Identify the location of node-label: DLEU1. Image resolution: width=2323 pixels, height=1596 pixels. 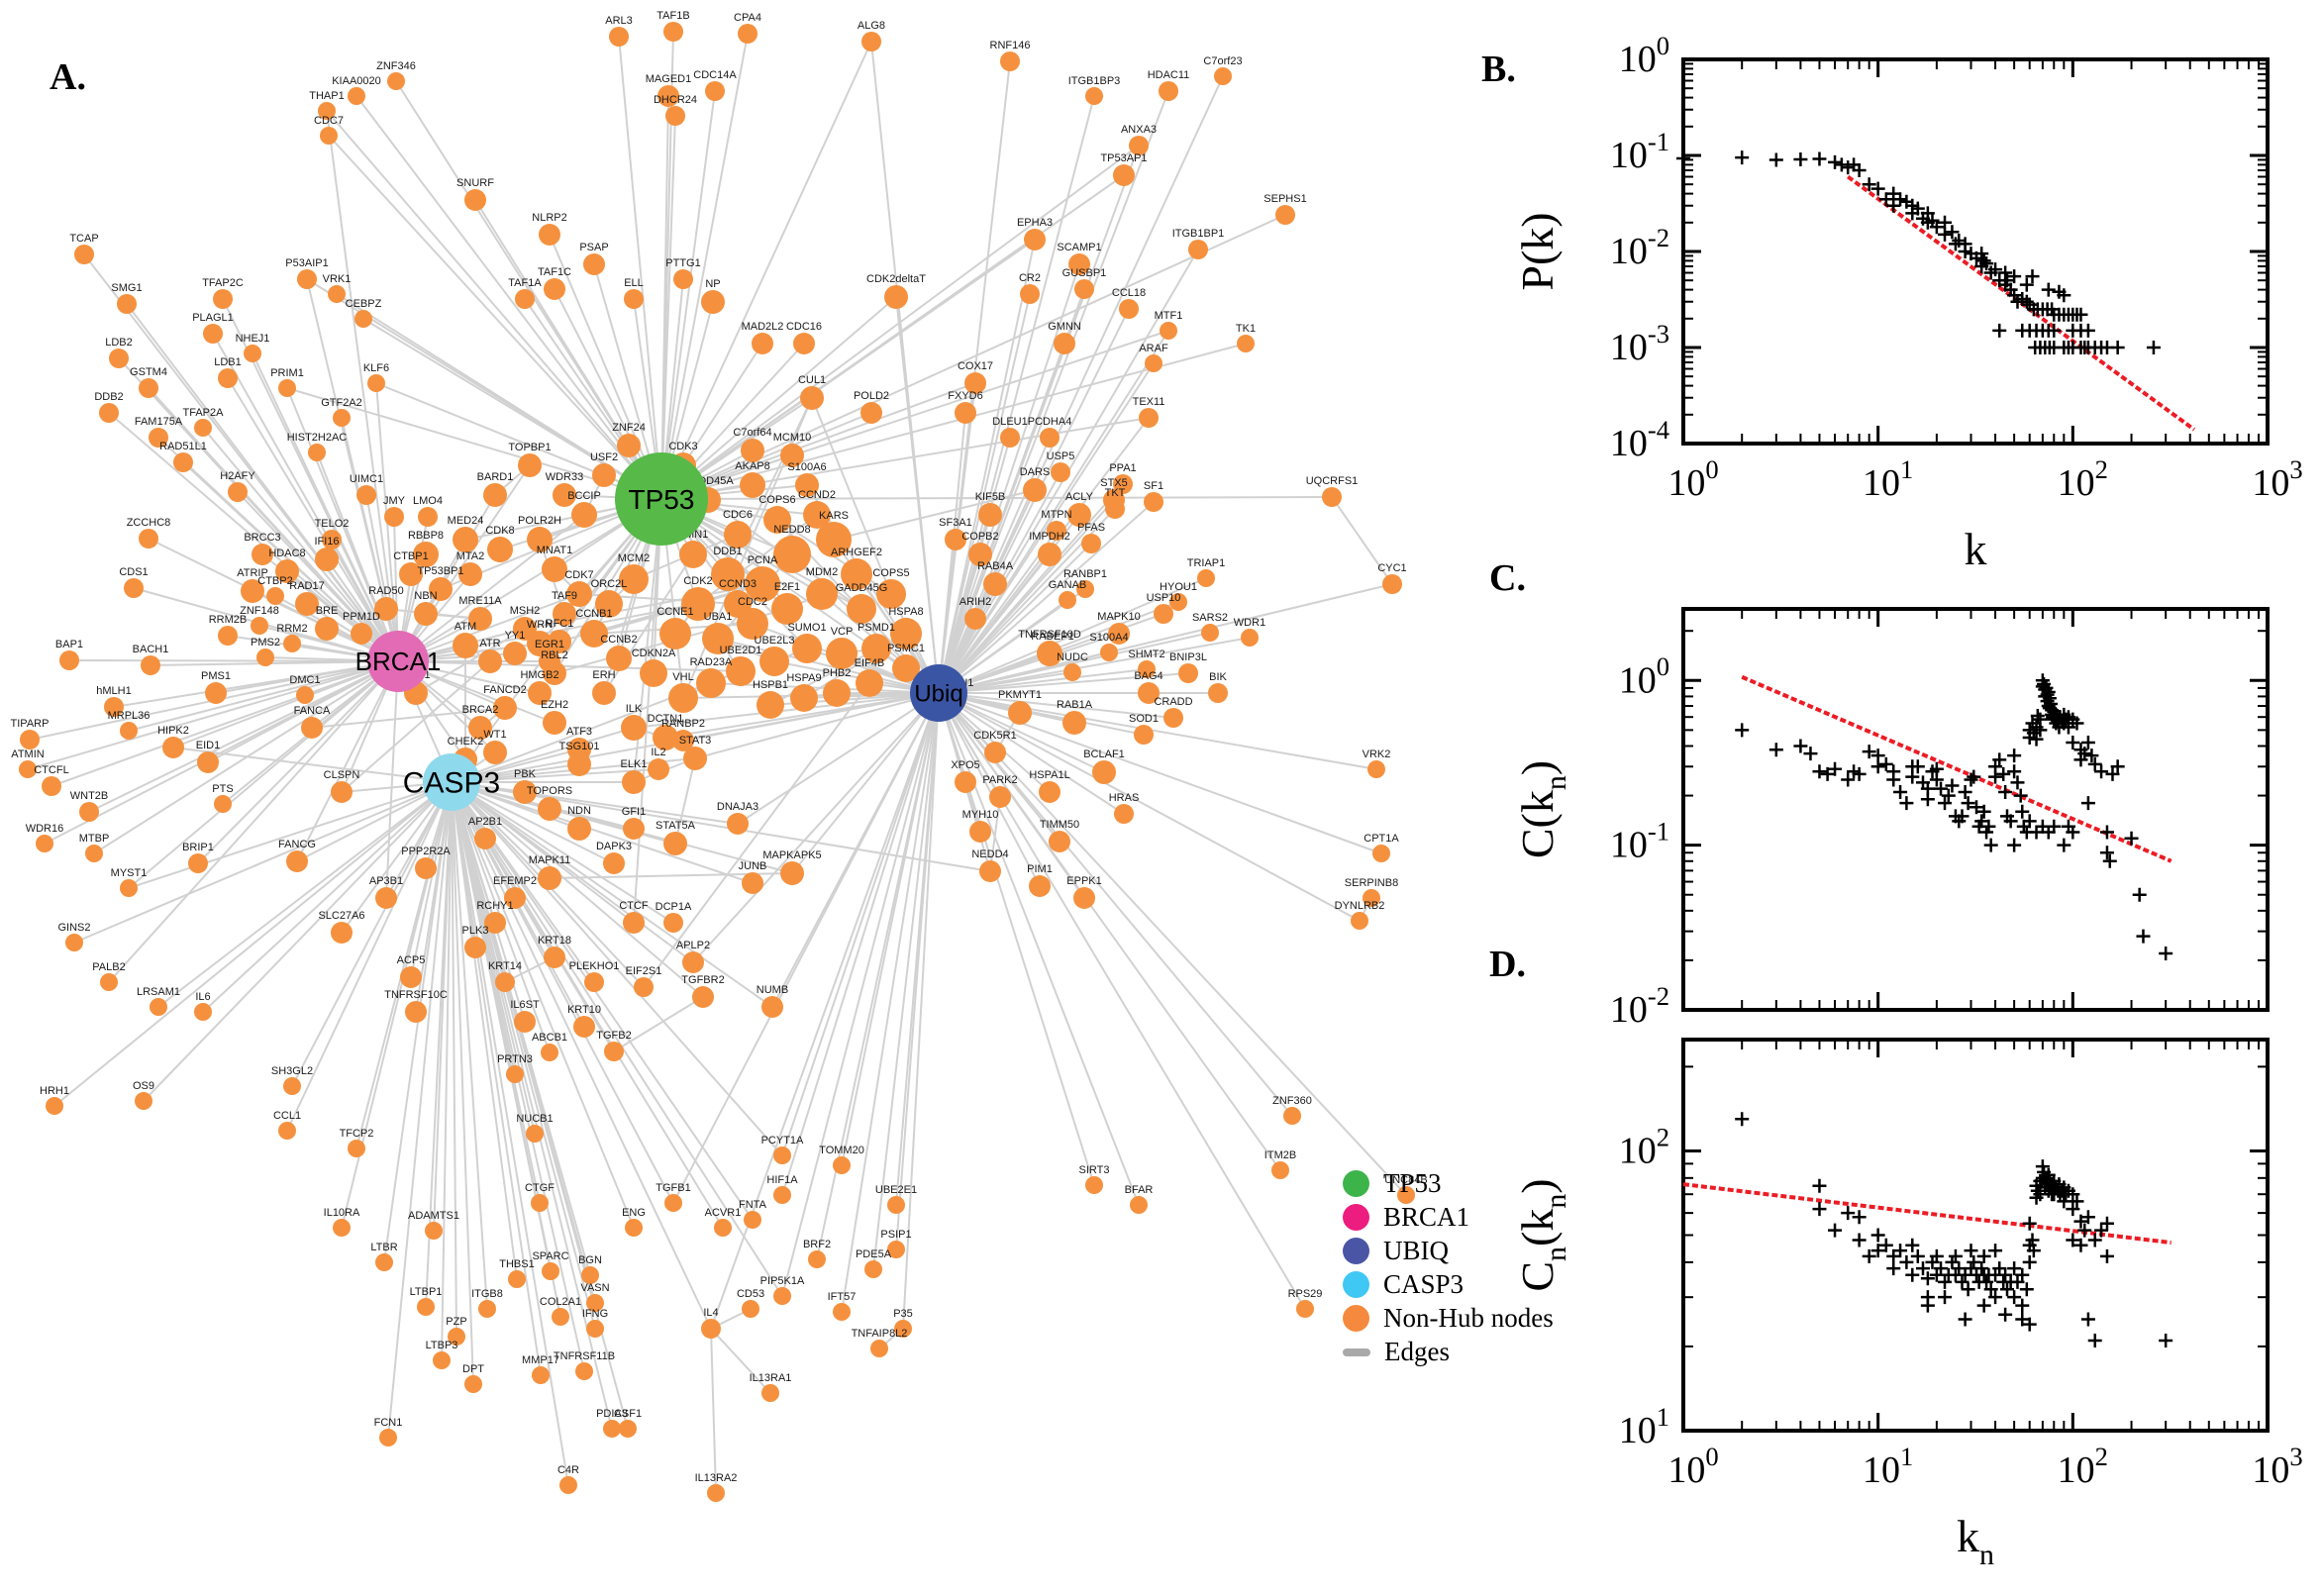
(1010, 422).